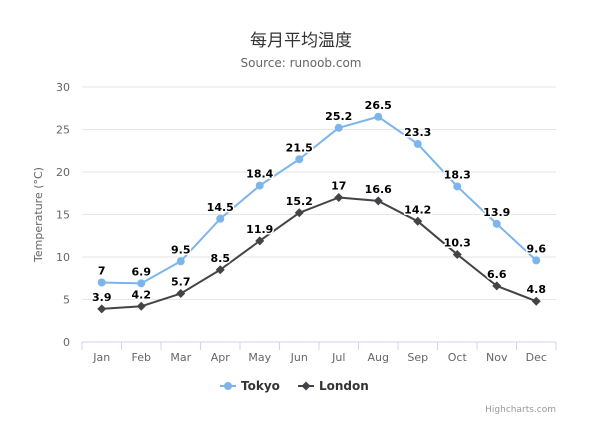  I want to click on x-tick-label: Nov, so click(497, 357).